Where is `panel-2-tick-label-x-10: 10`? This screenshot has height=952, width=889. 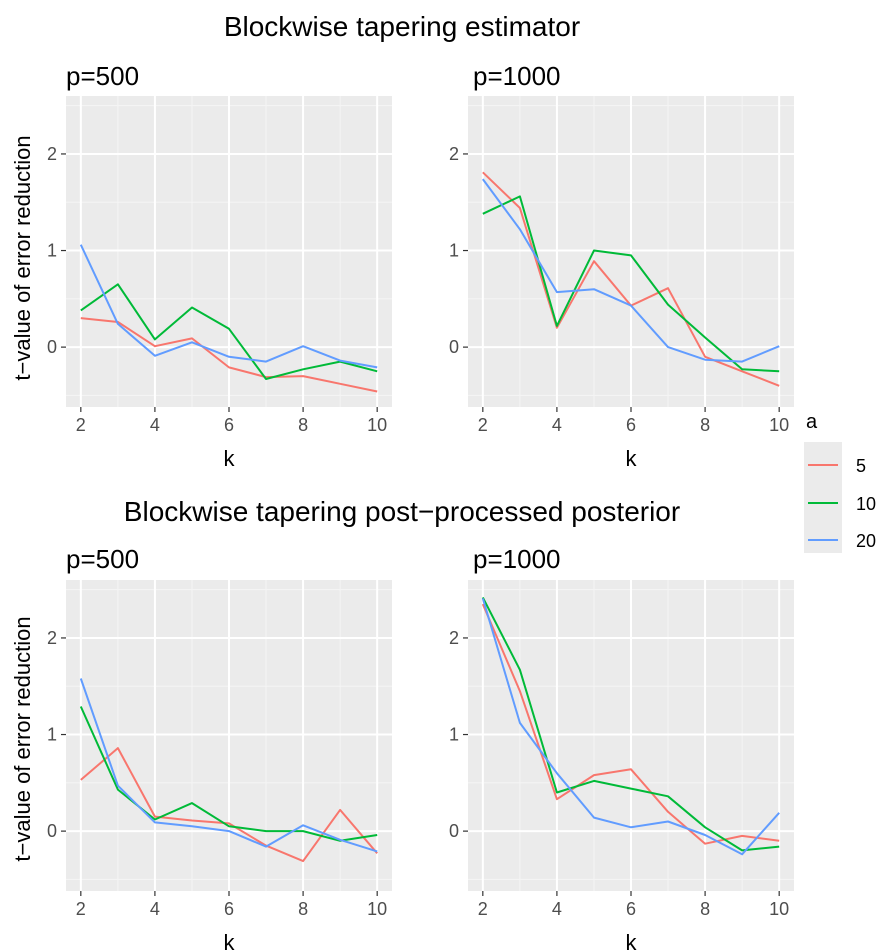
panel-2-tick-label-x-10: 10 is located at coordinates (779, 425).